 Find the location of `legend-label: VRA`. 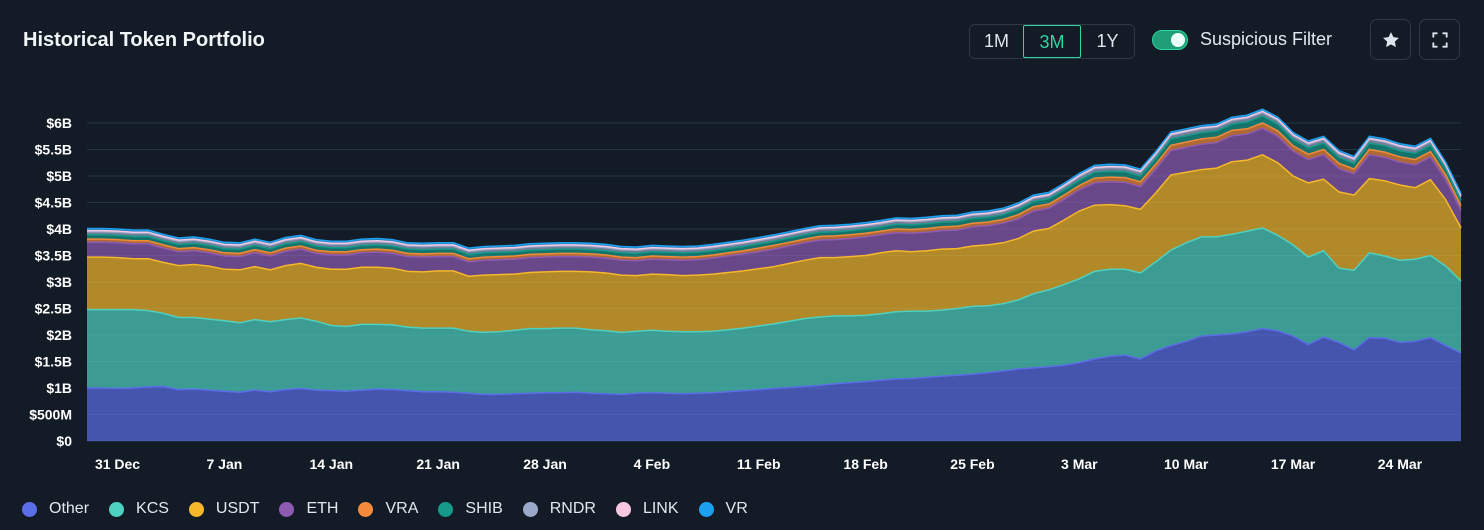

legend-label: VRA is located at coordinates (402, 508).